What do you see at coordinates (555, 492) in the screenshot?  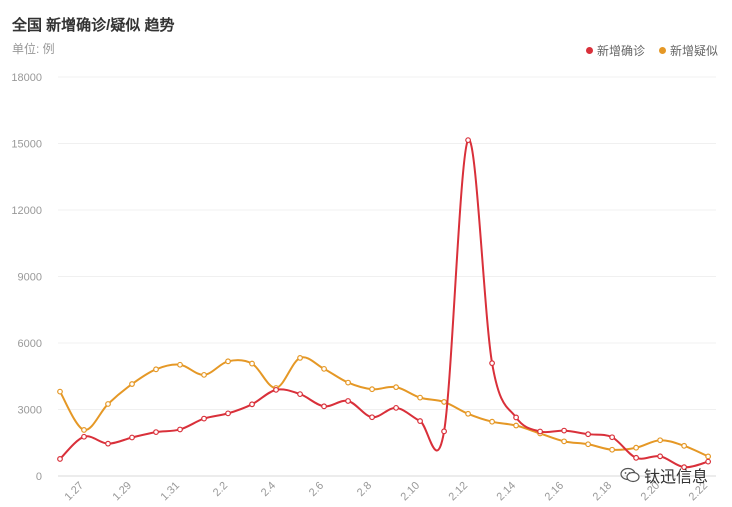 I see `x-tick-label: 2.16` at bounding box center [555, 492].